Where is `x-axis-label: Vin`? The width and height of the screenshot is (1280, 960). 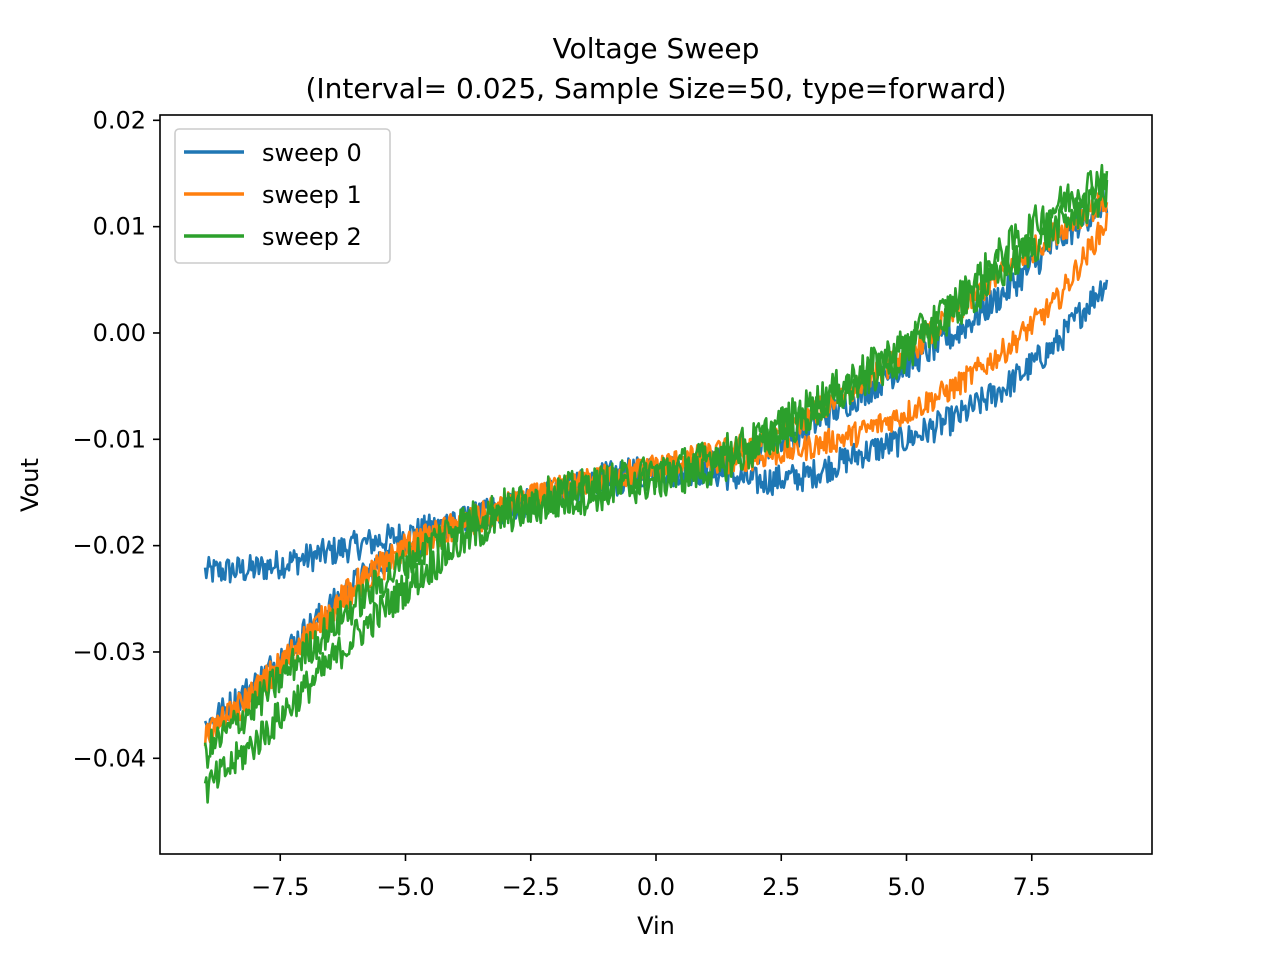 x-axis-label: Vin is located at coordinates (656, 926).